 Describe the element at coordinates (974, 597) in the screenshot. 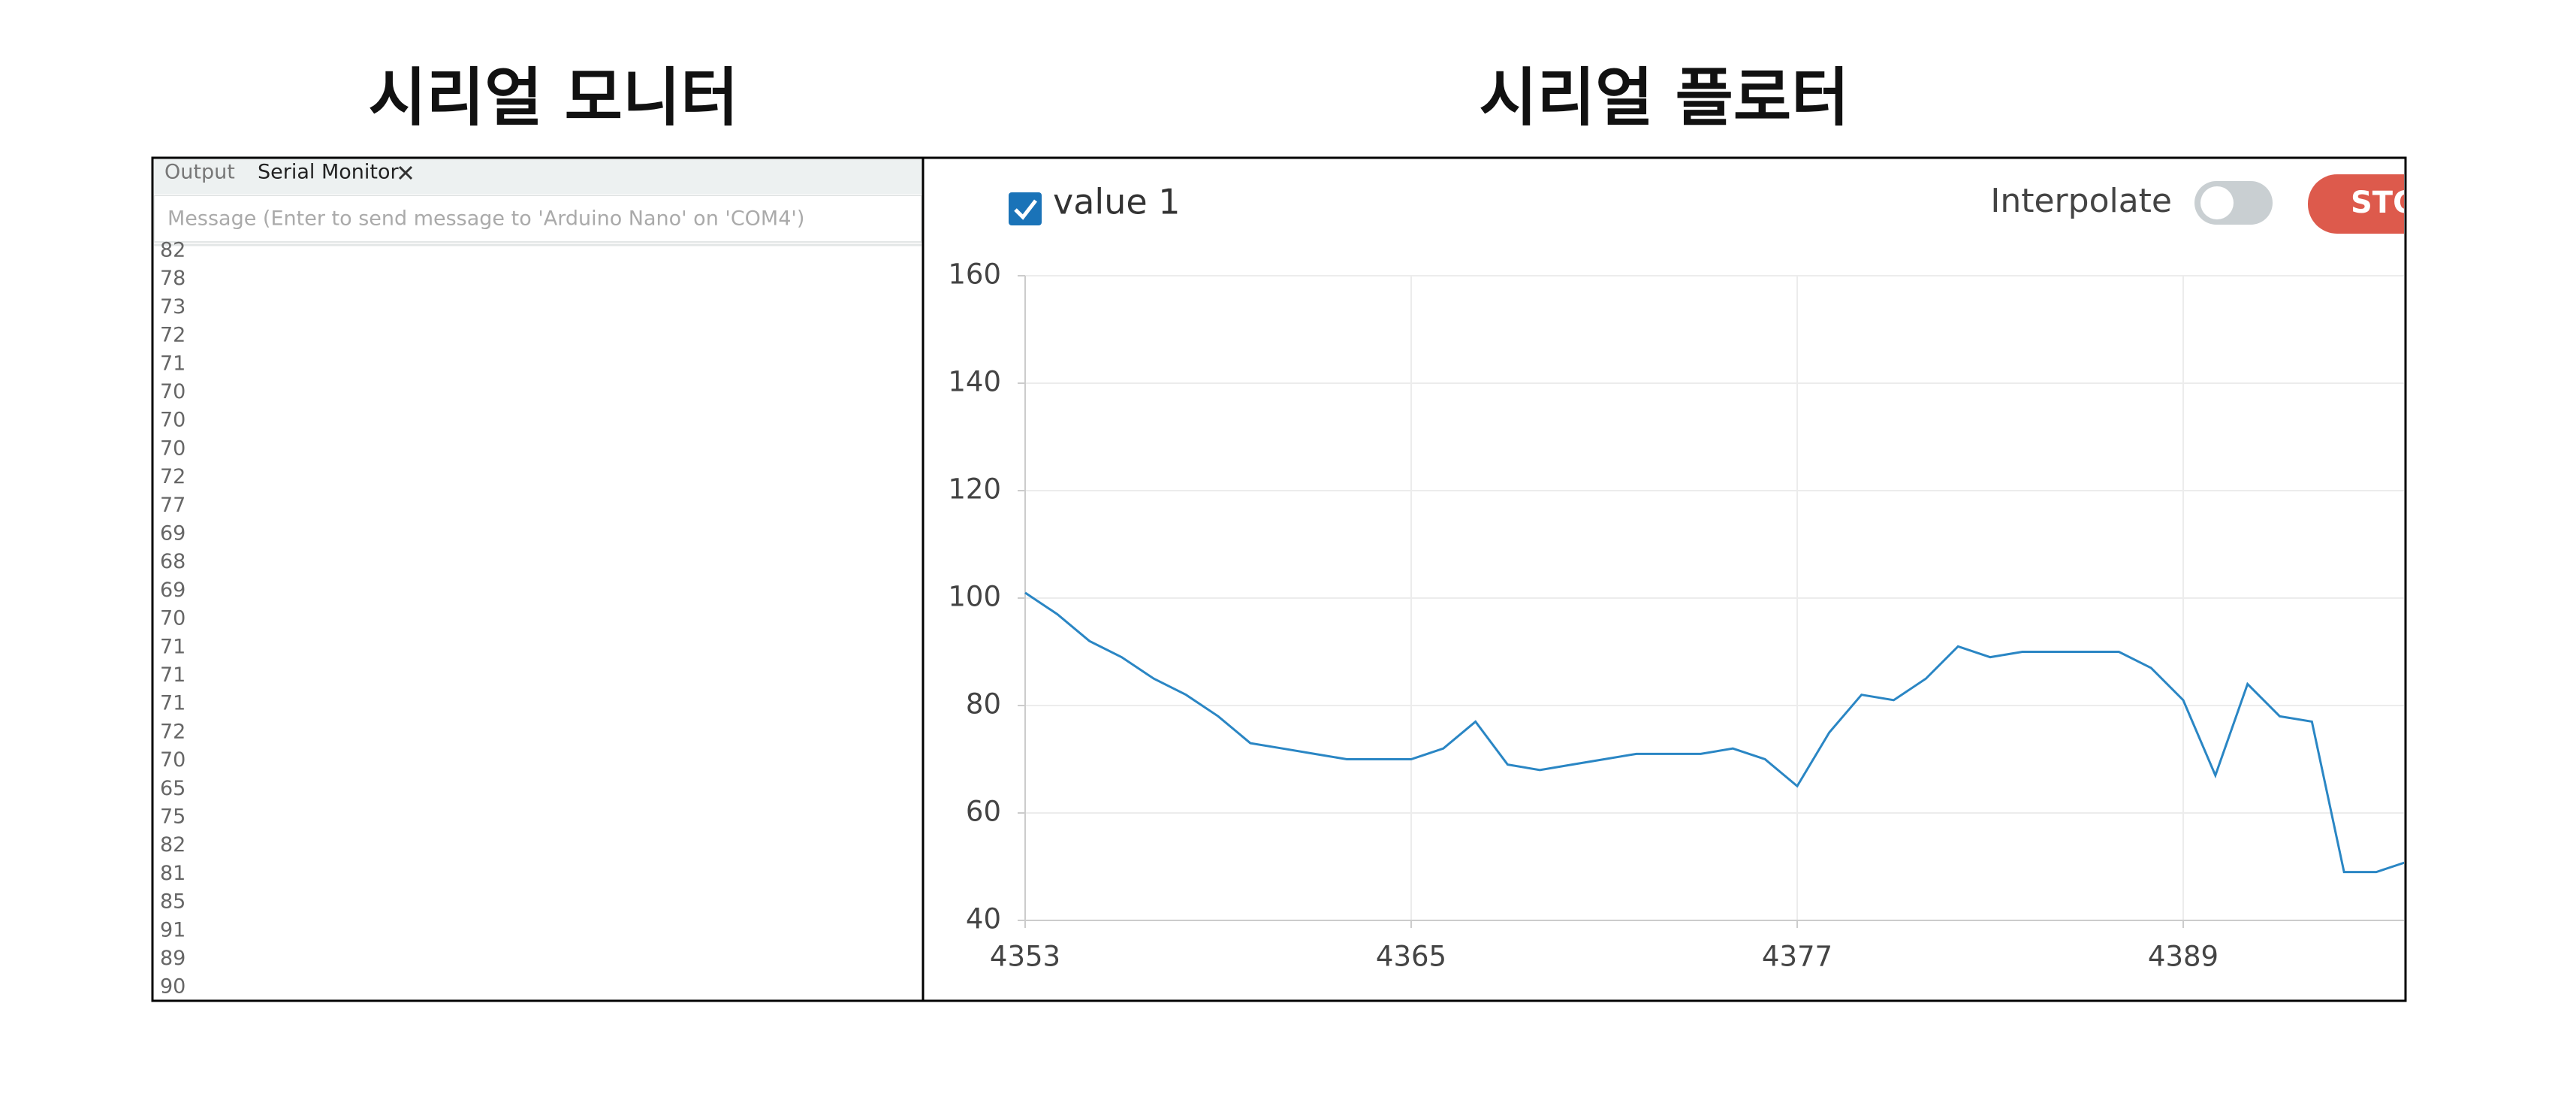

I see `y-tick-label: 100` at that location.